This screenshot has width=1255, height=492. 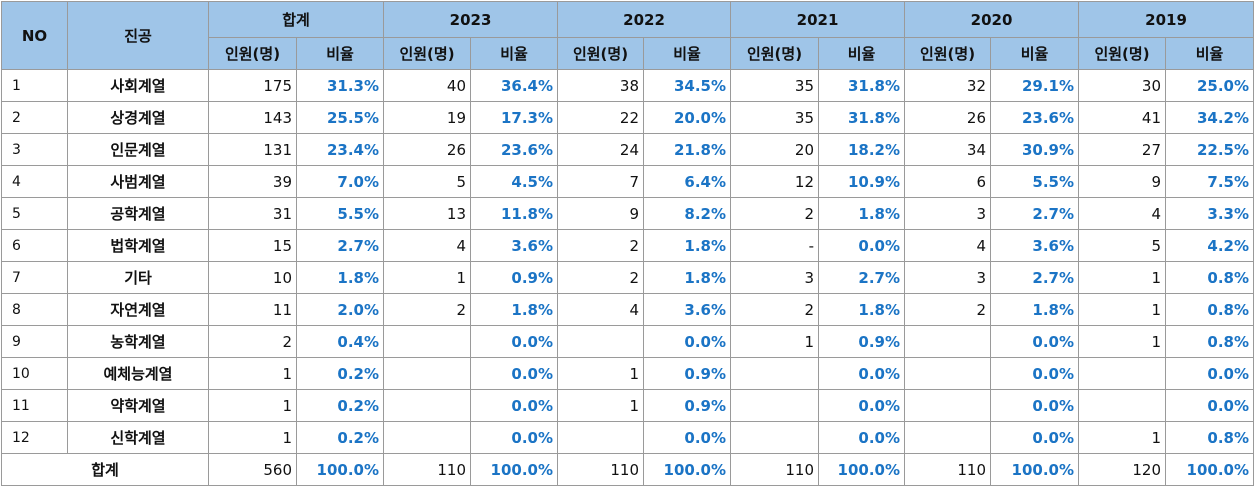 I want to click on table-cell: 상경계열, so click(x=138, y=117).